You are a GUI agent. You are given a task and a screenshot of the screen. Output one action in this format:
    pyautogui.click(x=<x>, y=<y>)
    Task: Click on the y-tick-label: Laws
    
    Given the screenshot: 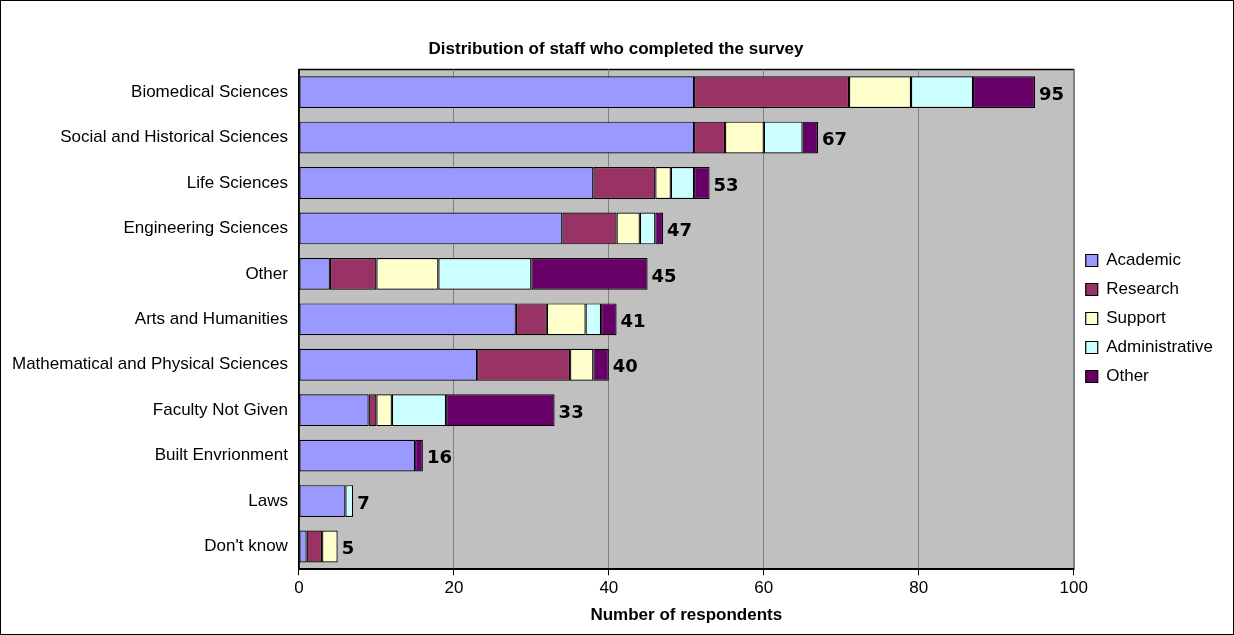 What is the action you would take?
    pyautogui.click(x=268, y=500)
    